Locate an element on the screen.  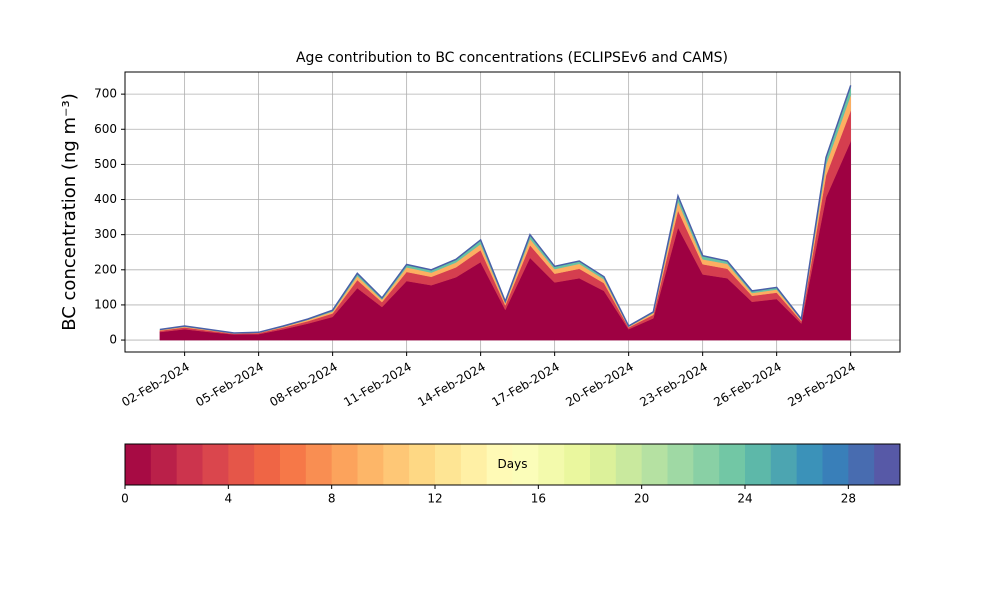
x-tick-label: 23-Feb-2024 is located at coordinates (673, 385).